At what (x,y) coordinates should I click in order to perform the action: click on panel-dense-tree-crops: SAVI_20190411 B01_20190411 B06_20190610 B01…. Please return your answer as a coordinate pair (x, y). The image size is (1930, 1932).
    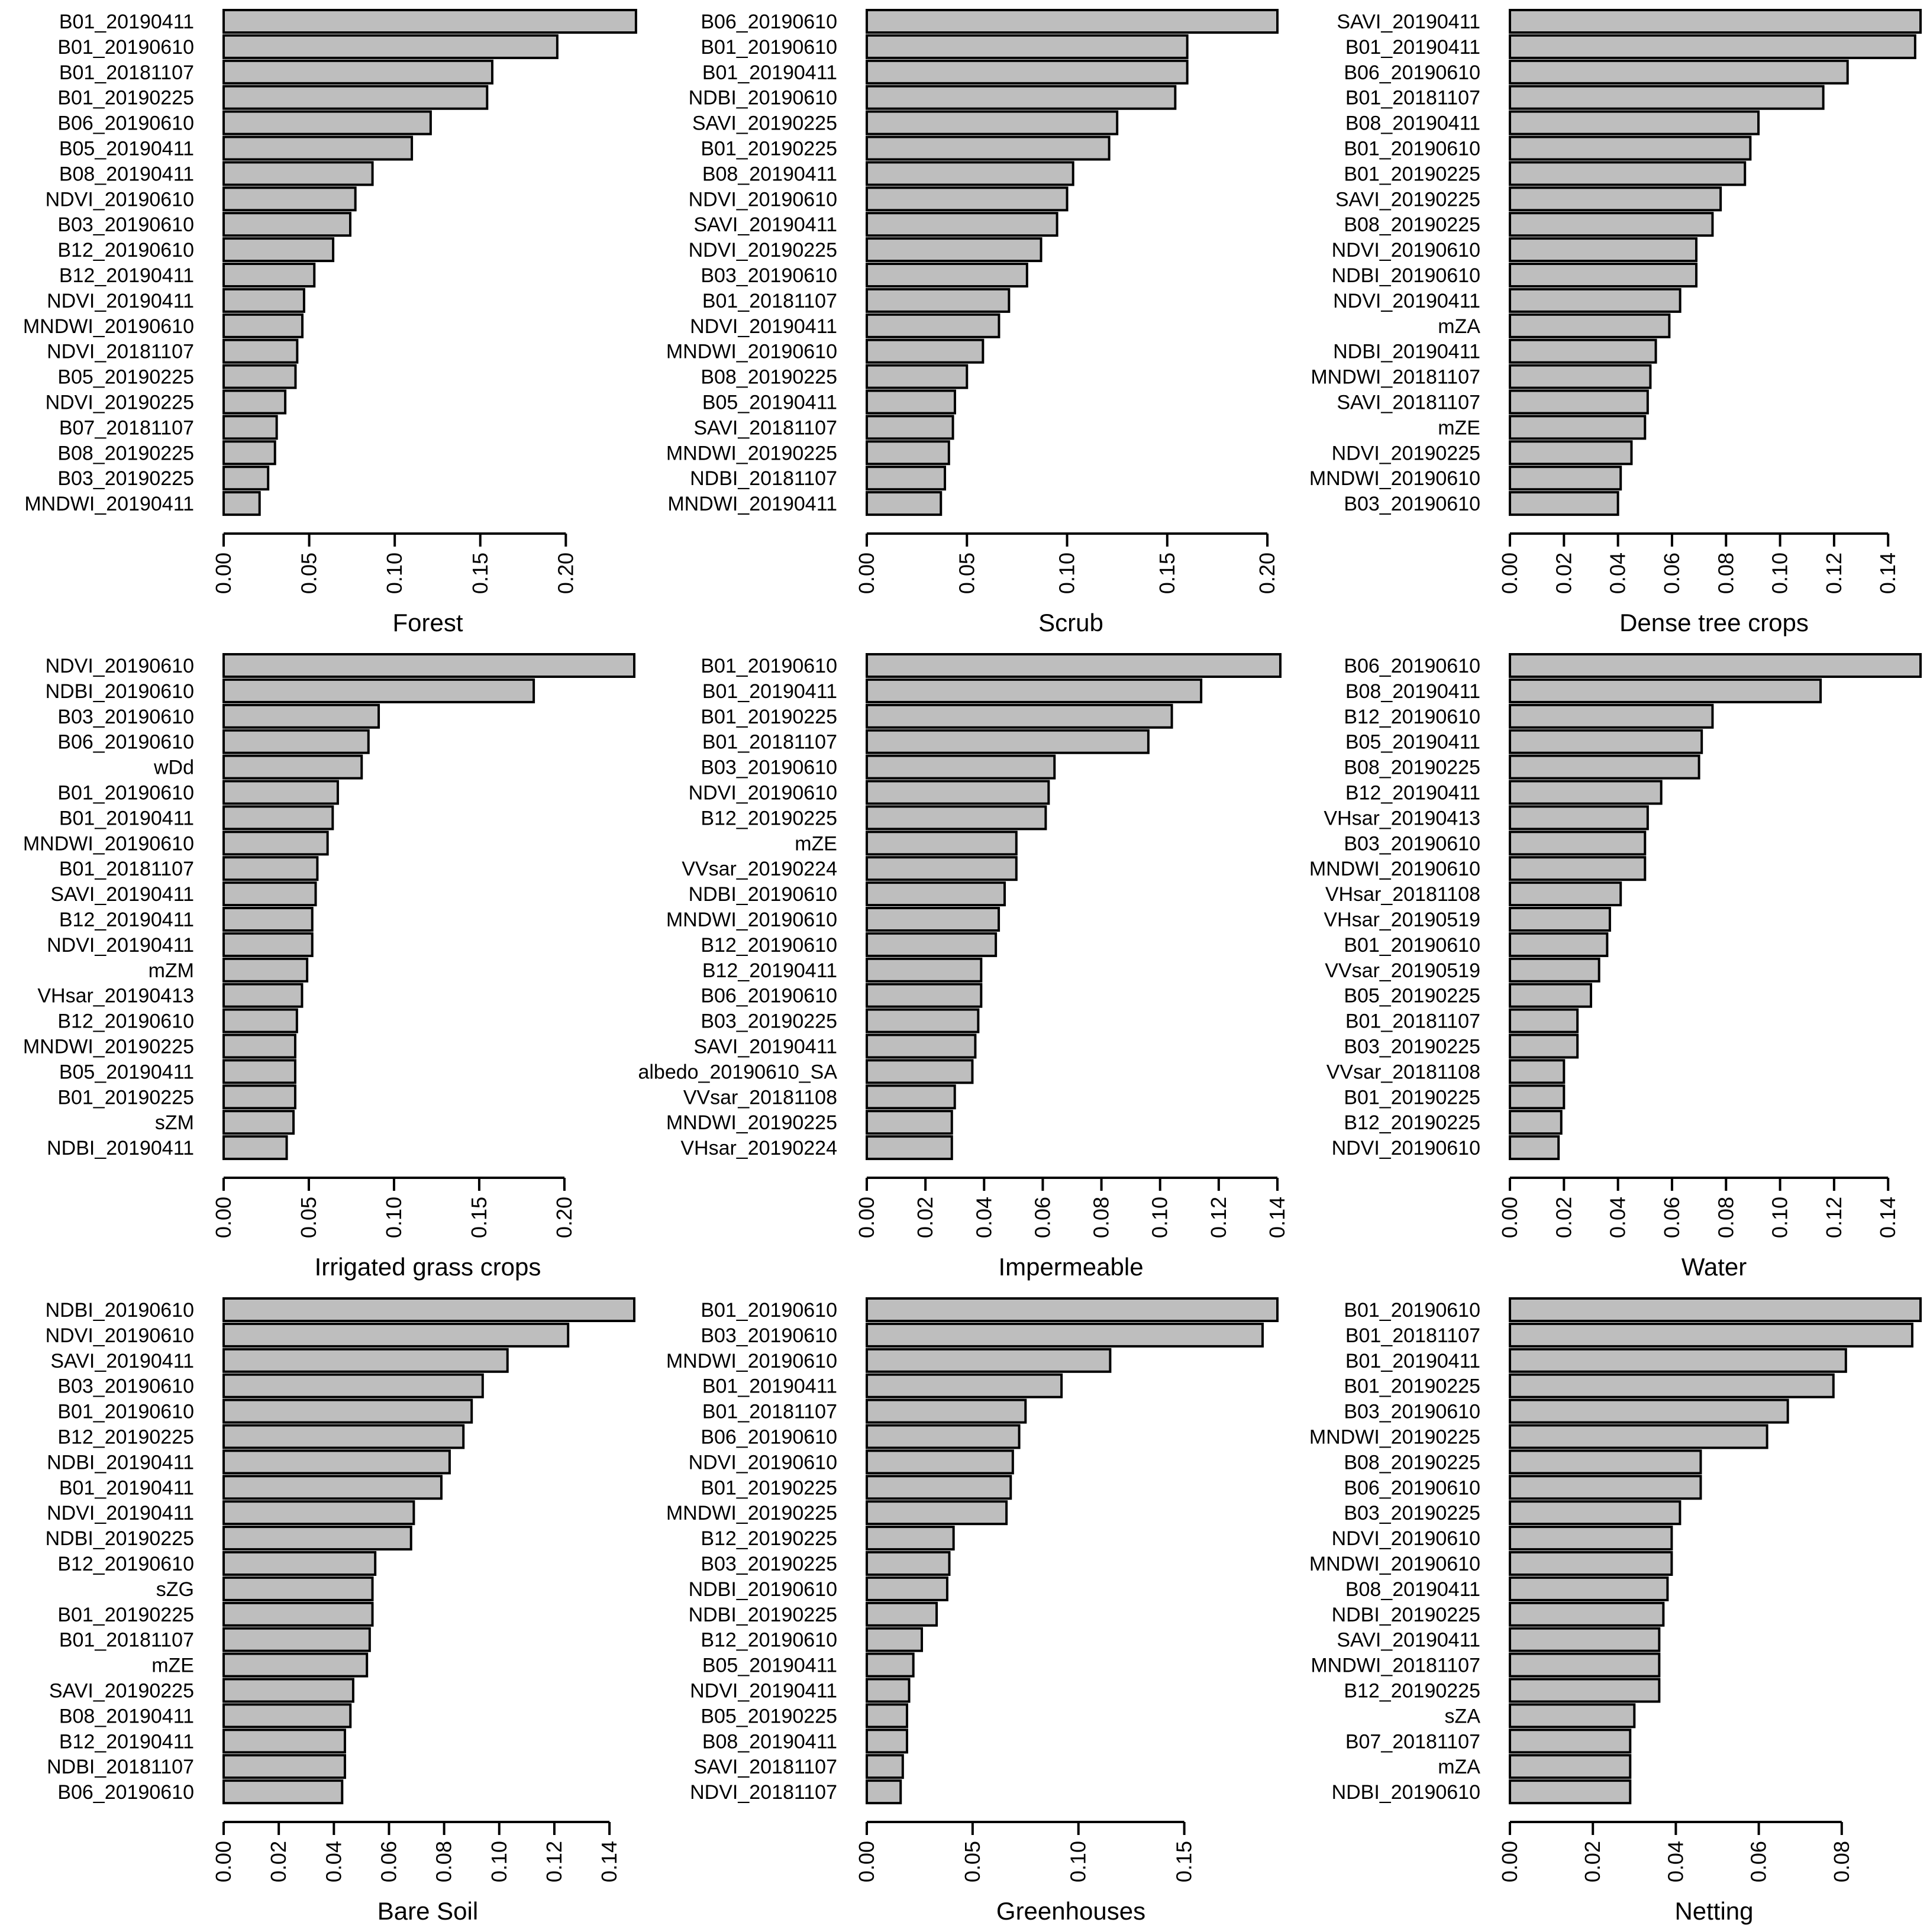
    Looking at the image, I should click on (1616, 323).